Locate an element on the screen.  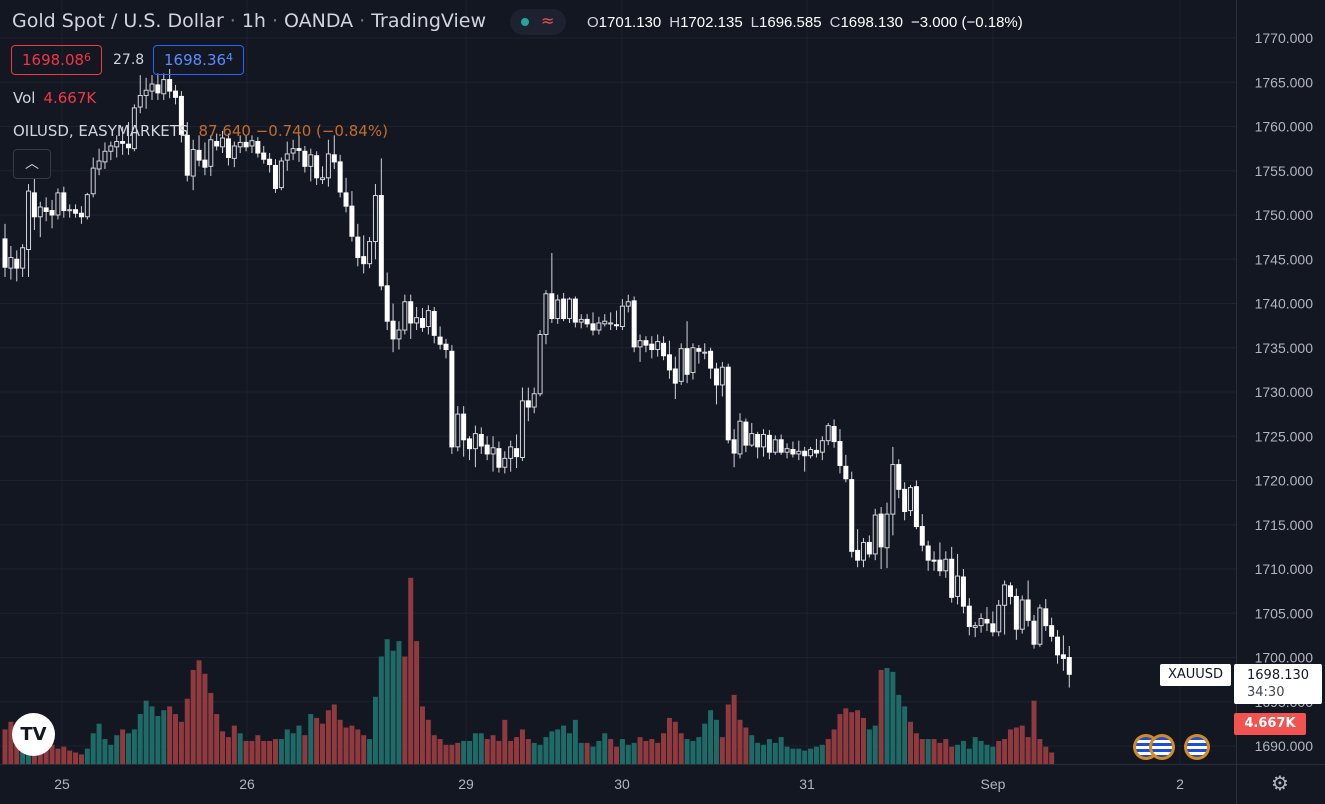
high-label: H is located at coordinates (675, 22).